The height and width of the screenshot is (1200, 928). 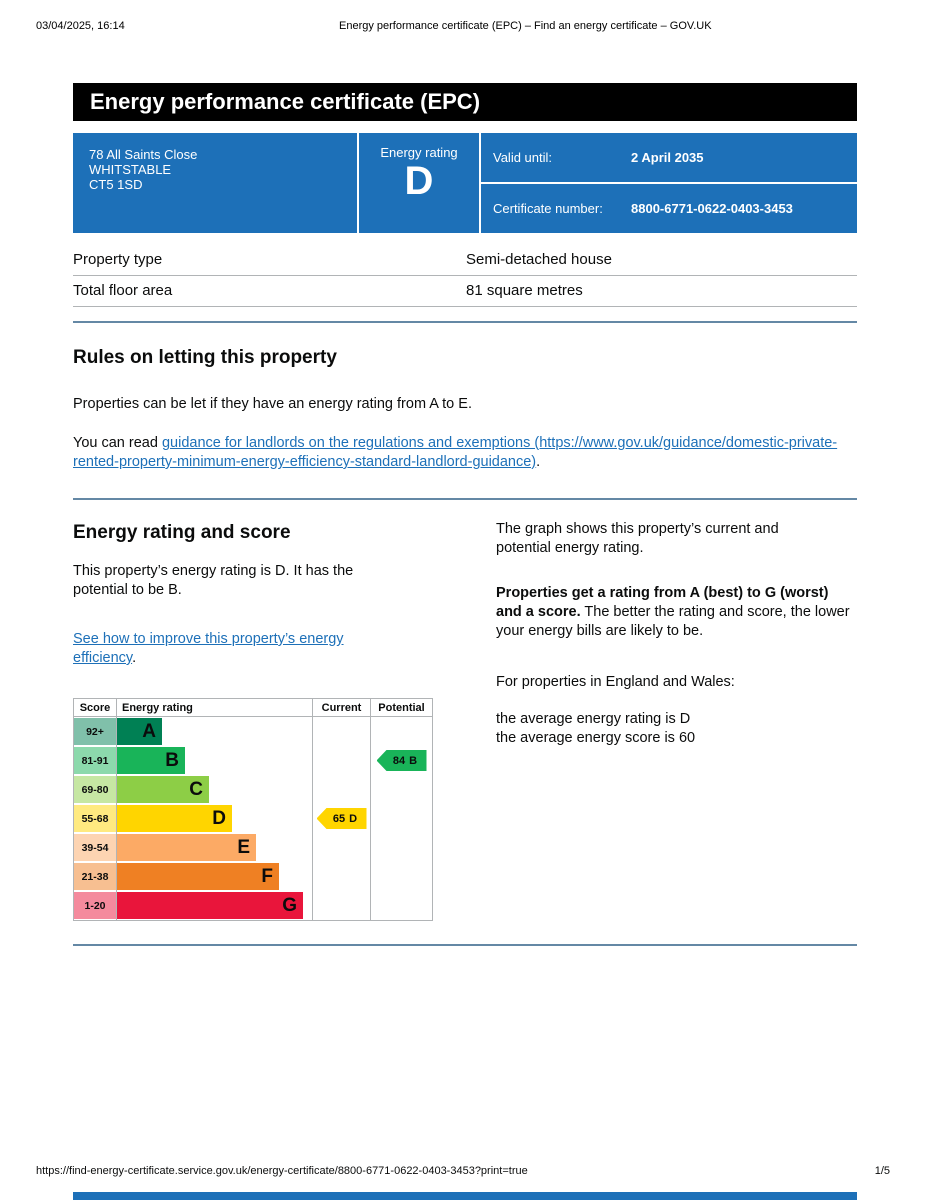 What do you see at coordinates (524, 290) in the screenshot?
I see `row-value: 81 square metres` at bounding box center [524, 290].